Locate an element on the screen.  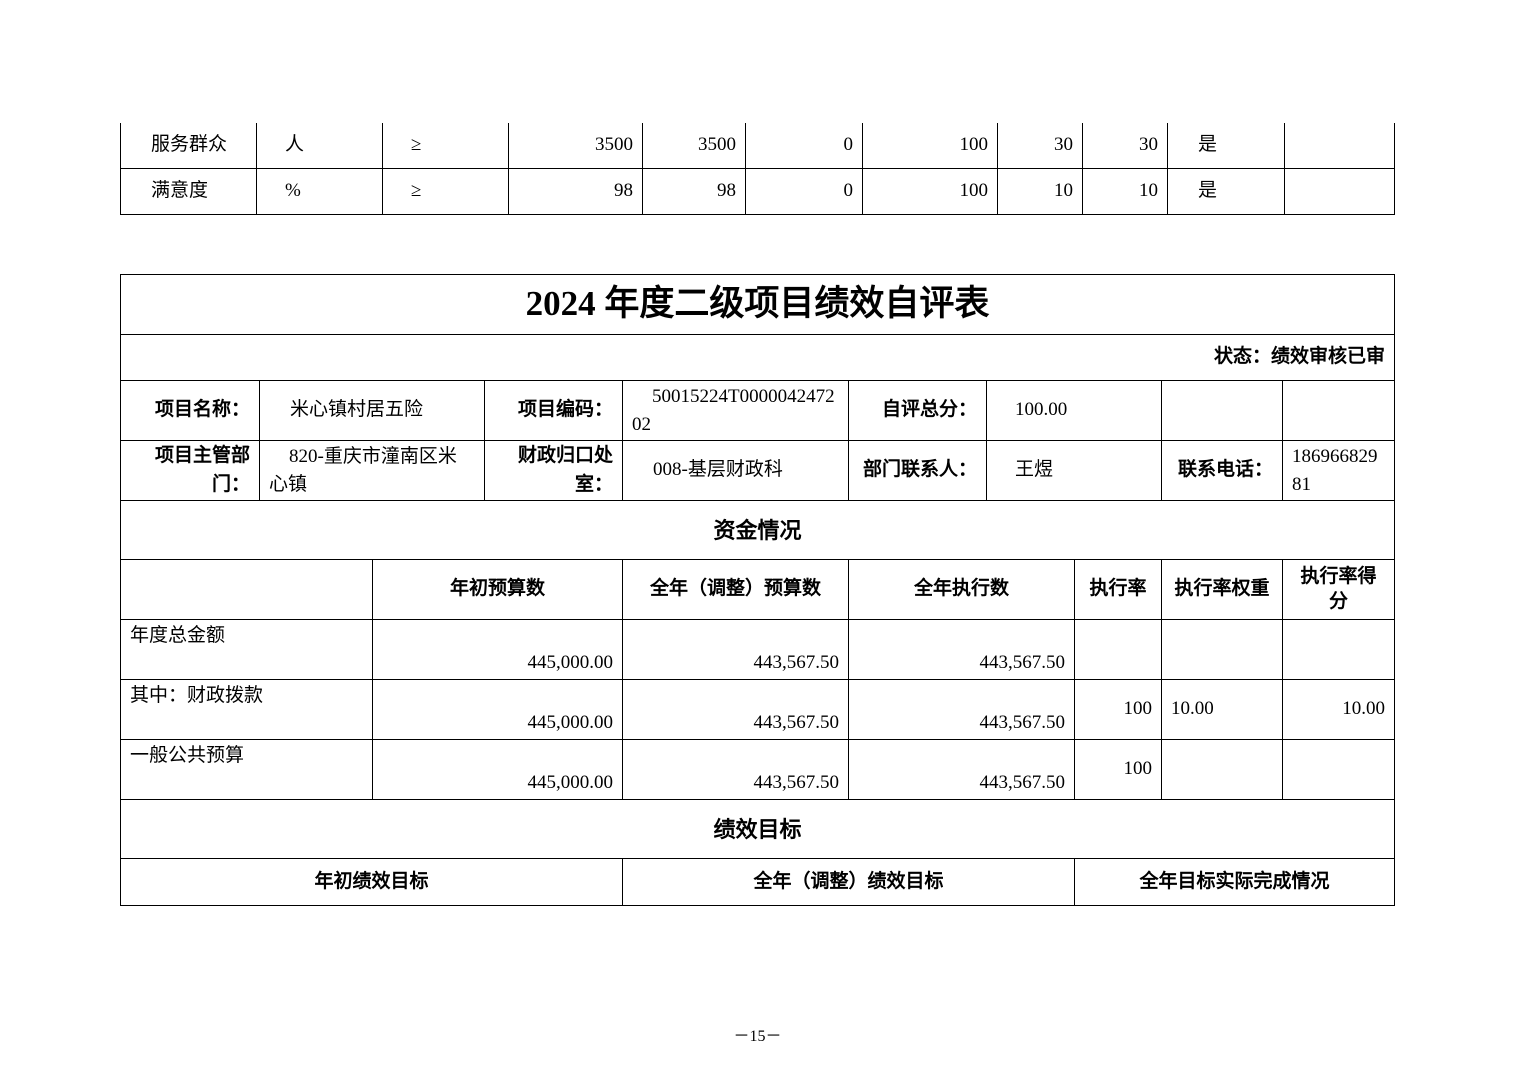
cell: 服务群众 is located at coordinates (189, 146).